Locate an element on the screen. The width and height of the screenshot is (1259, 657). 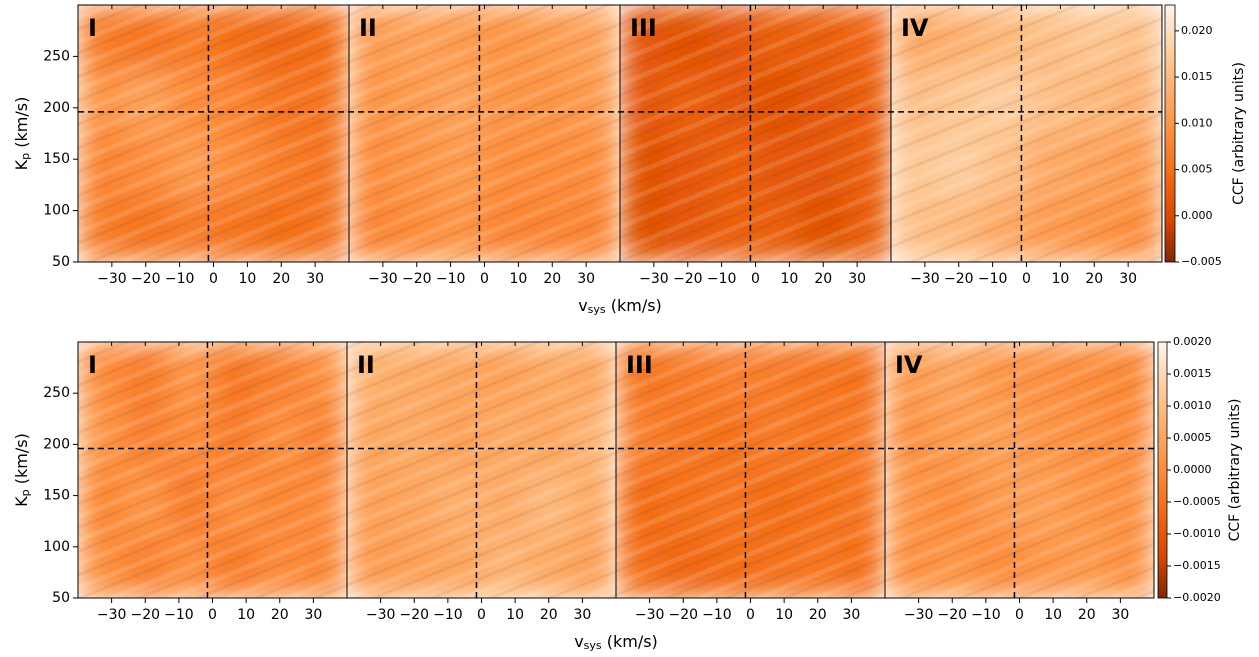
colorbar-tick-label: 0.0010 is located at coordinates (1192, 405).